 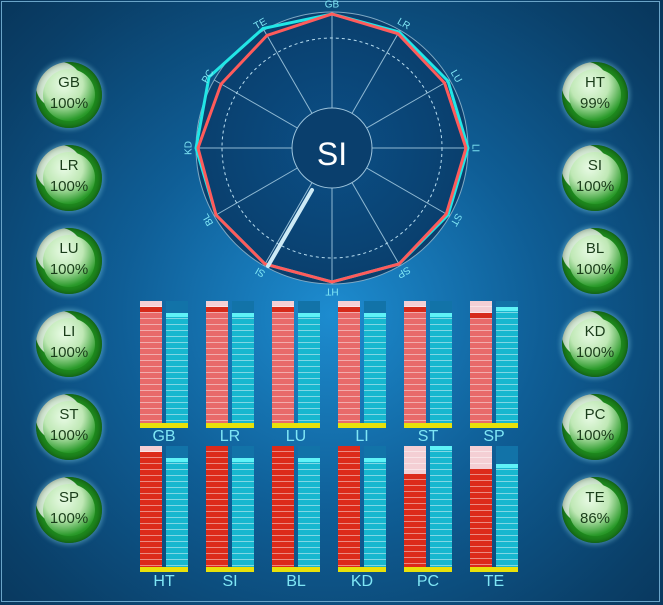 What do you see at coordinates (189, 148) in the screenshot?
I see `radar-axis-label: KD` at bounding box center [189, 148].